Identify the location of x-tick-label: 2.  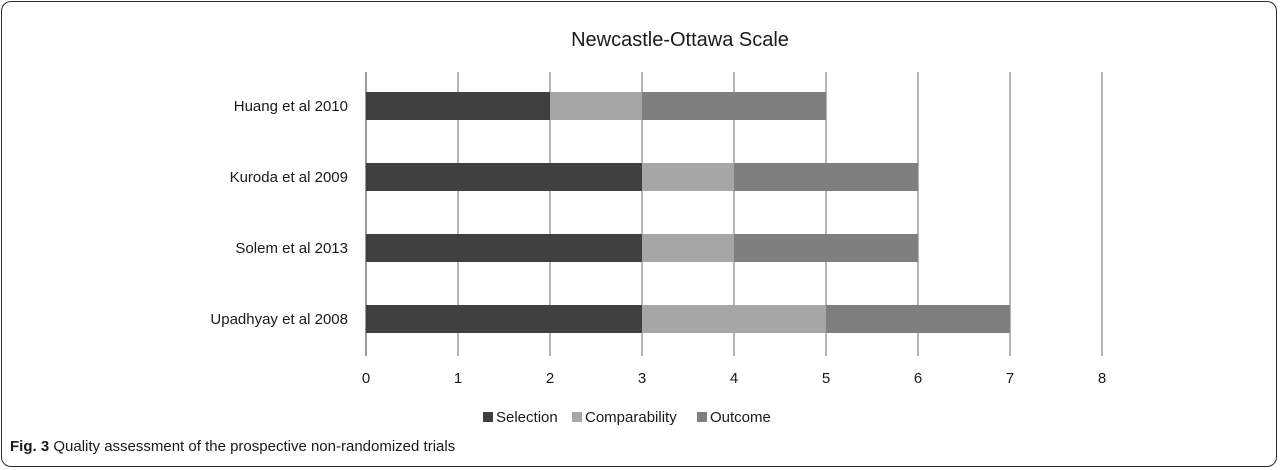
(550, 378).